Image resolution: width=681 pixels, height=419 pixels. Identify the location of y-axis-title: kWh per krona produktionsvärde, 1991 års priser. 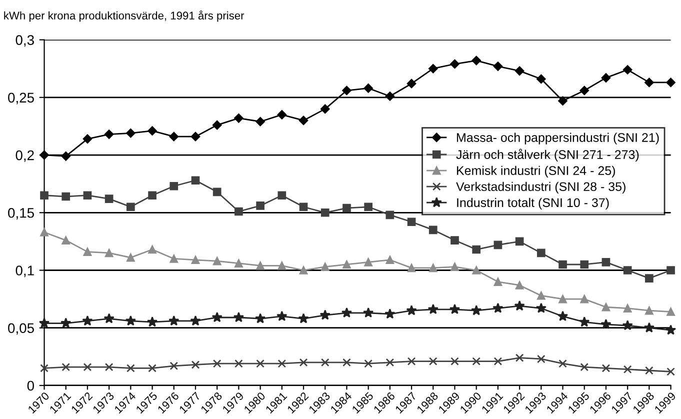
(124, 16).